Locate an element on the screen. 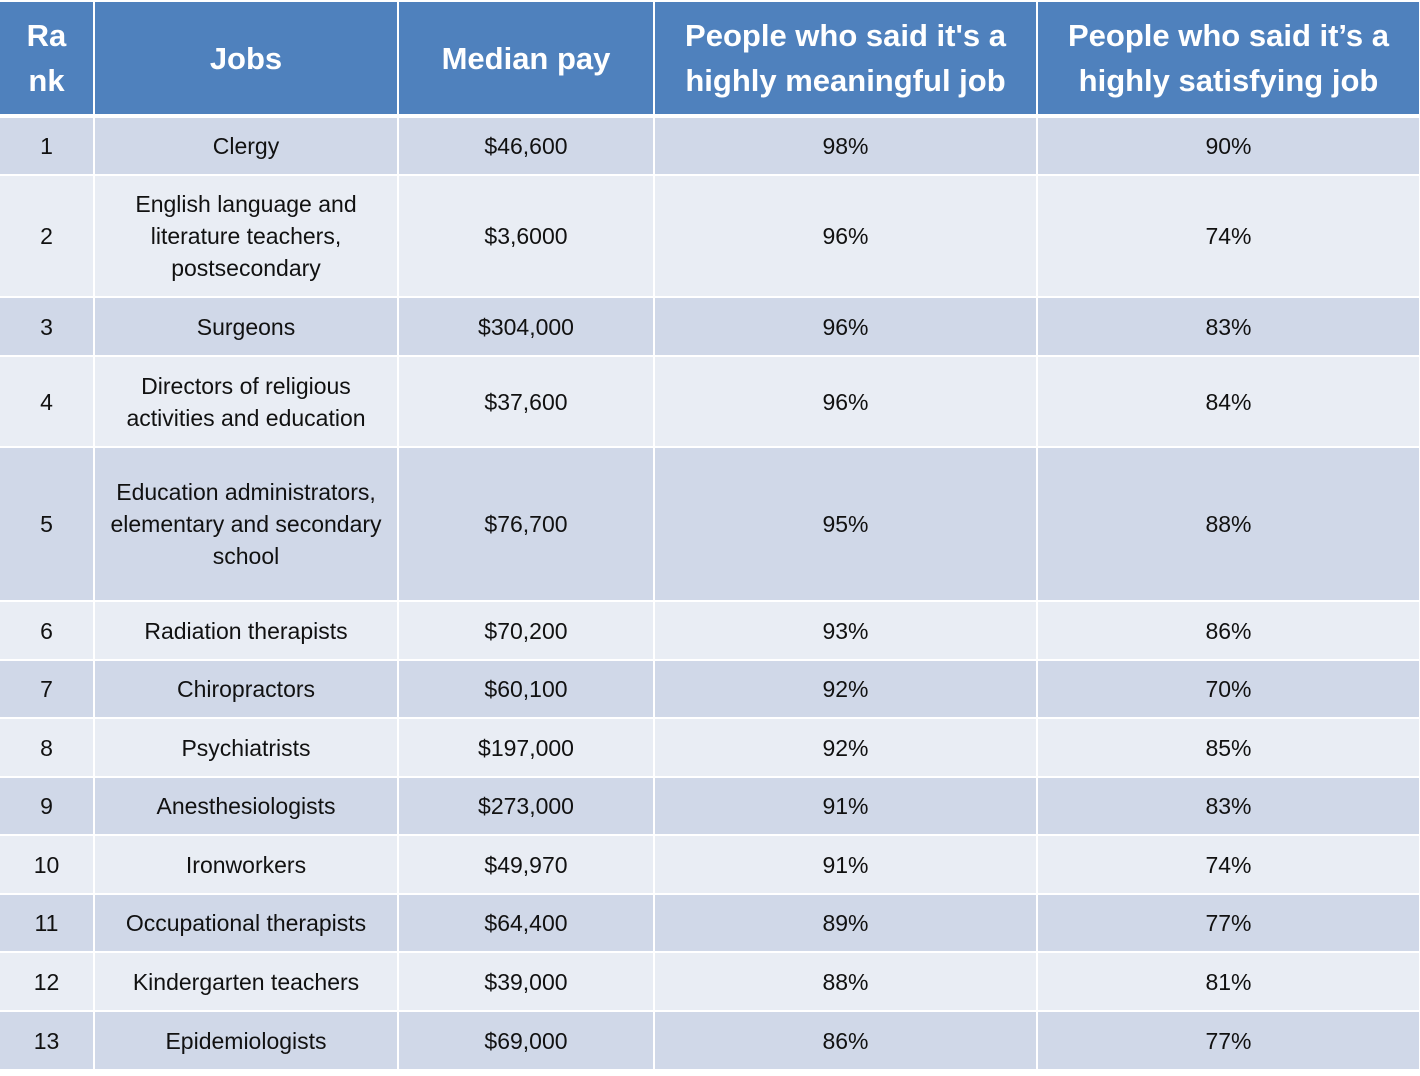 The height and width of the screenshot is (1076, 1420). table-row: 12 Kindergarten teachers $39,000 88% 81% is located at coordinates (710, 981).